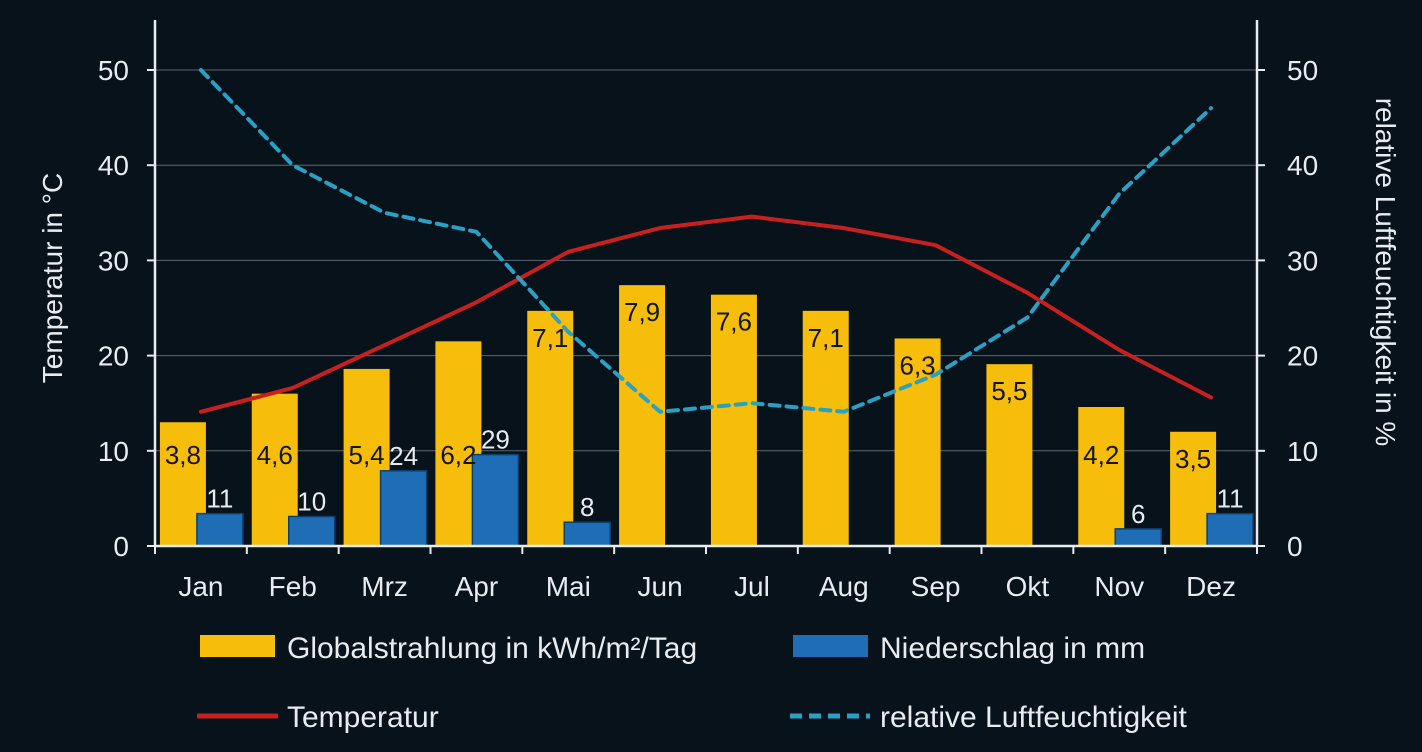 This screenshot has width=1422, height=752. What do you see at coordinates (183, 455) in the screenshot?
I see `label-globalstrahlung-jan: 3,8` at bounding box center [183, 455].